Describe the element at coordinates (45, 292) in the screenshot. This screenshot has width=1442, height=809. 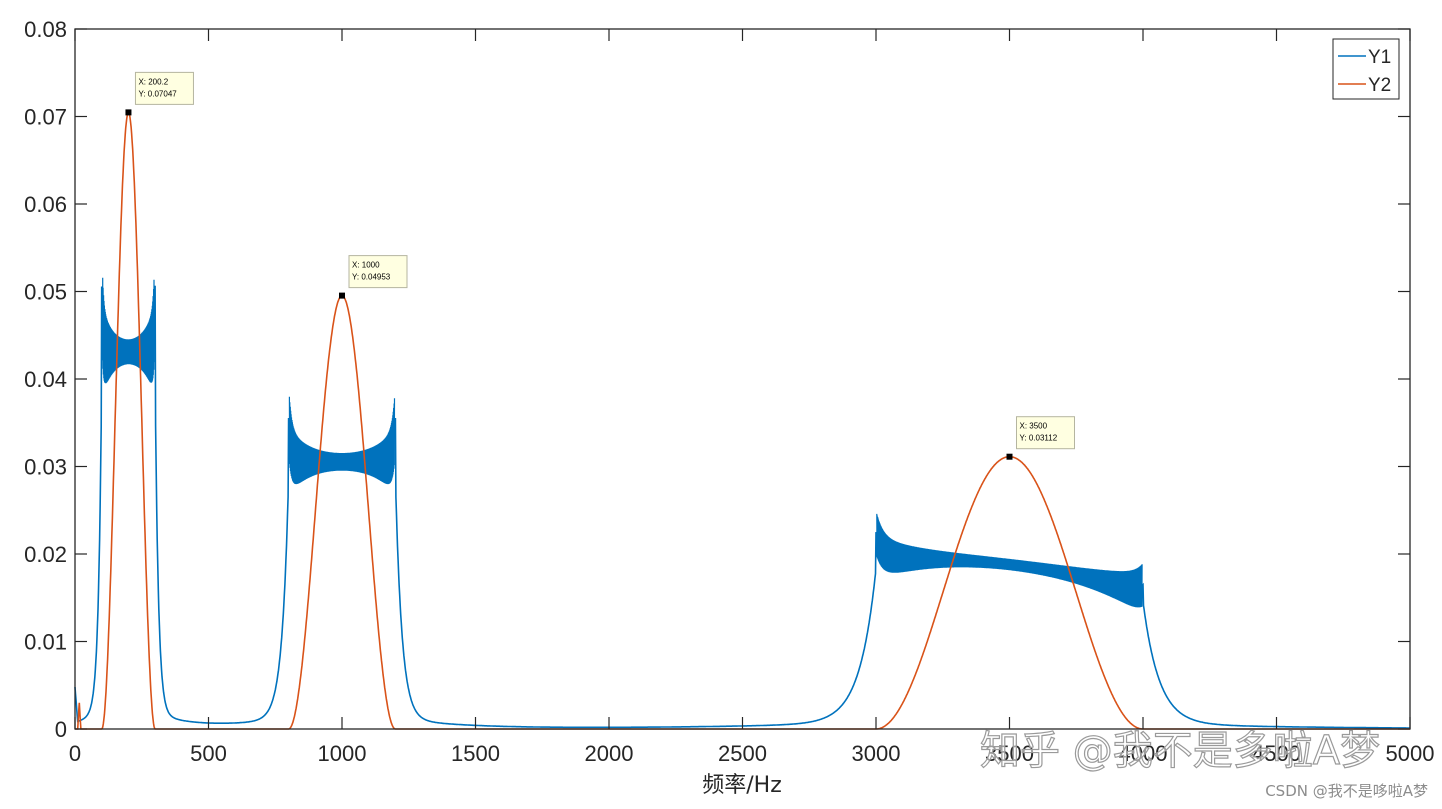
I see `y-tick-label: 0.05` at that location.